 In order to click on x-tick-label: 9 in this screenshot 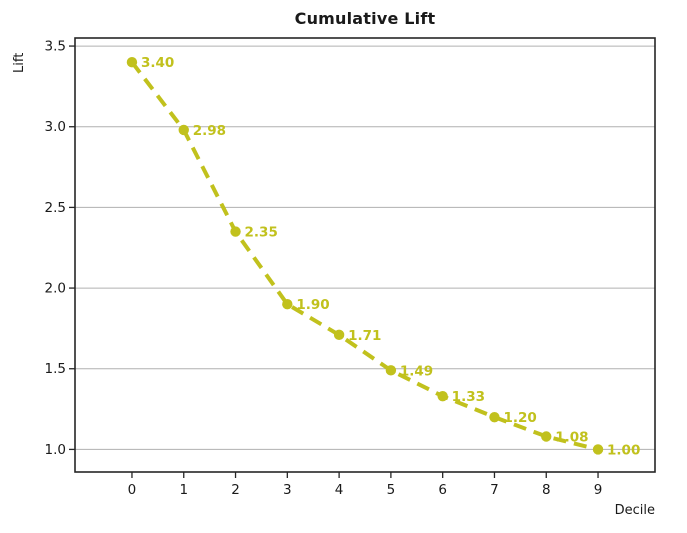, I will do `click(598, 490)`.